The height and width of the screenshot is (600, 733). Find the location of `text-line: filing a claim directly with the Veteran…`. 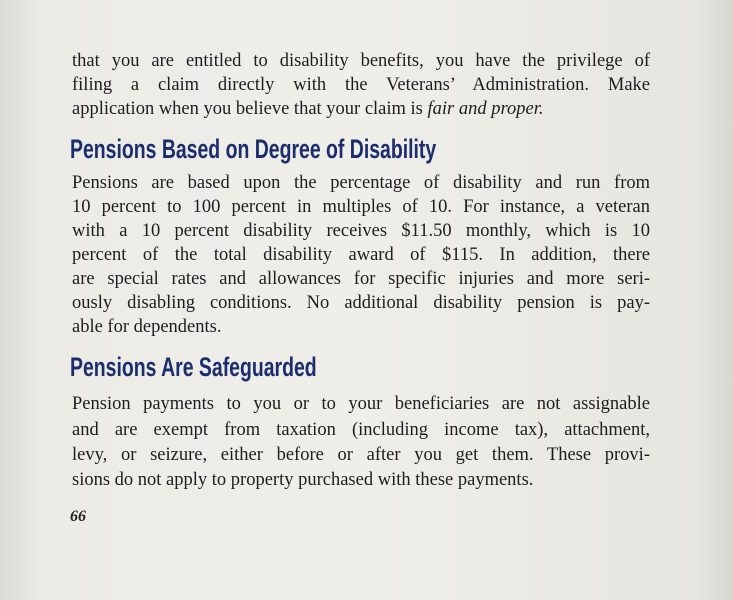

text-line: filing a claim directly with the Veteran… is located at coordinates (361, 85).